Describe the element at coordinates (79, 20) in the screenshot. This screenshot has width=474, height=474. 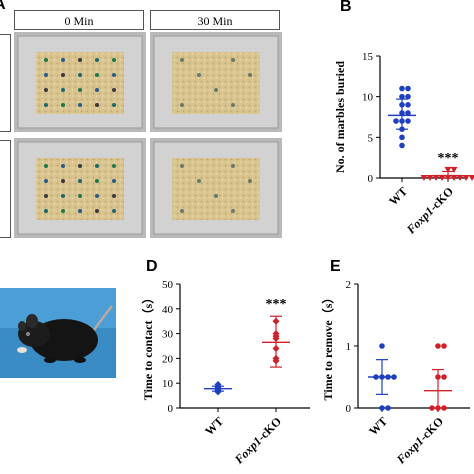
I see `time-header-0min: 0 Min` at that location.